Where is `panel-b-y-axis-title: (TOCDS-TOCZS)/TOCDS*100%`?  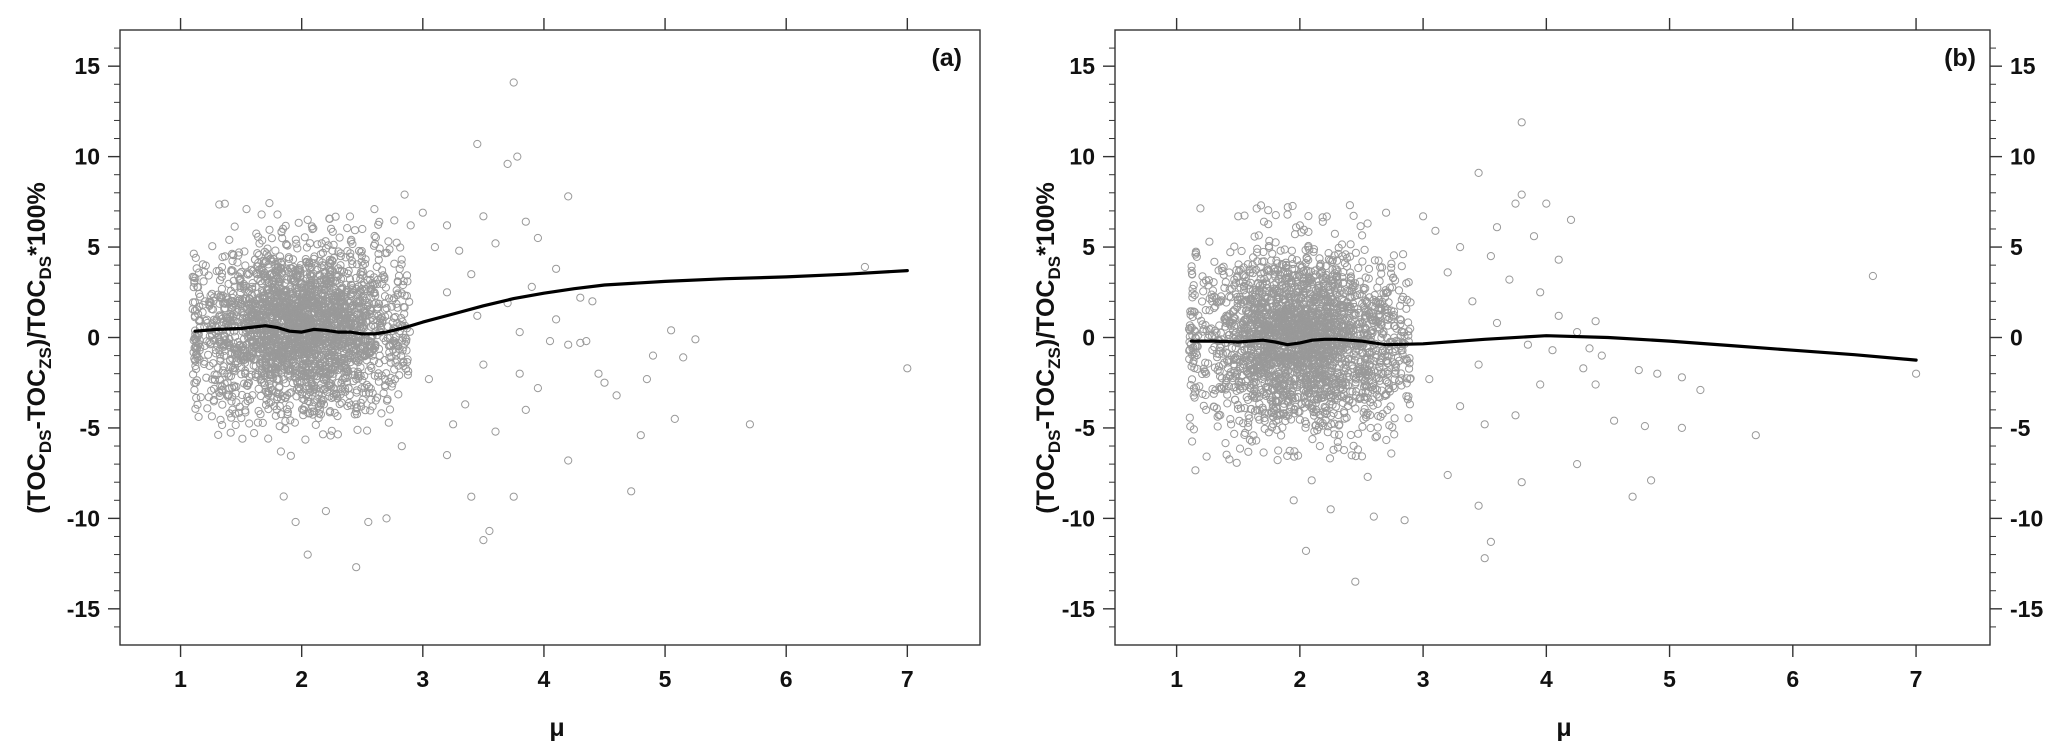
panel-b-y-axis-title: (TOCDS-TOCZS)/TOCDS*100% is located at coordinates (1048, 348).